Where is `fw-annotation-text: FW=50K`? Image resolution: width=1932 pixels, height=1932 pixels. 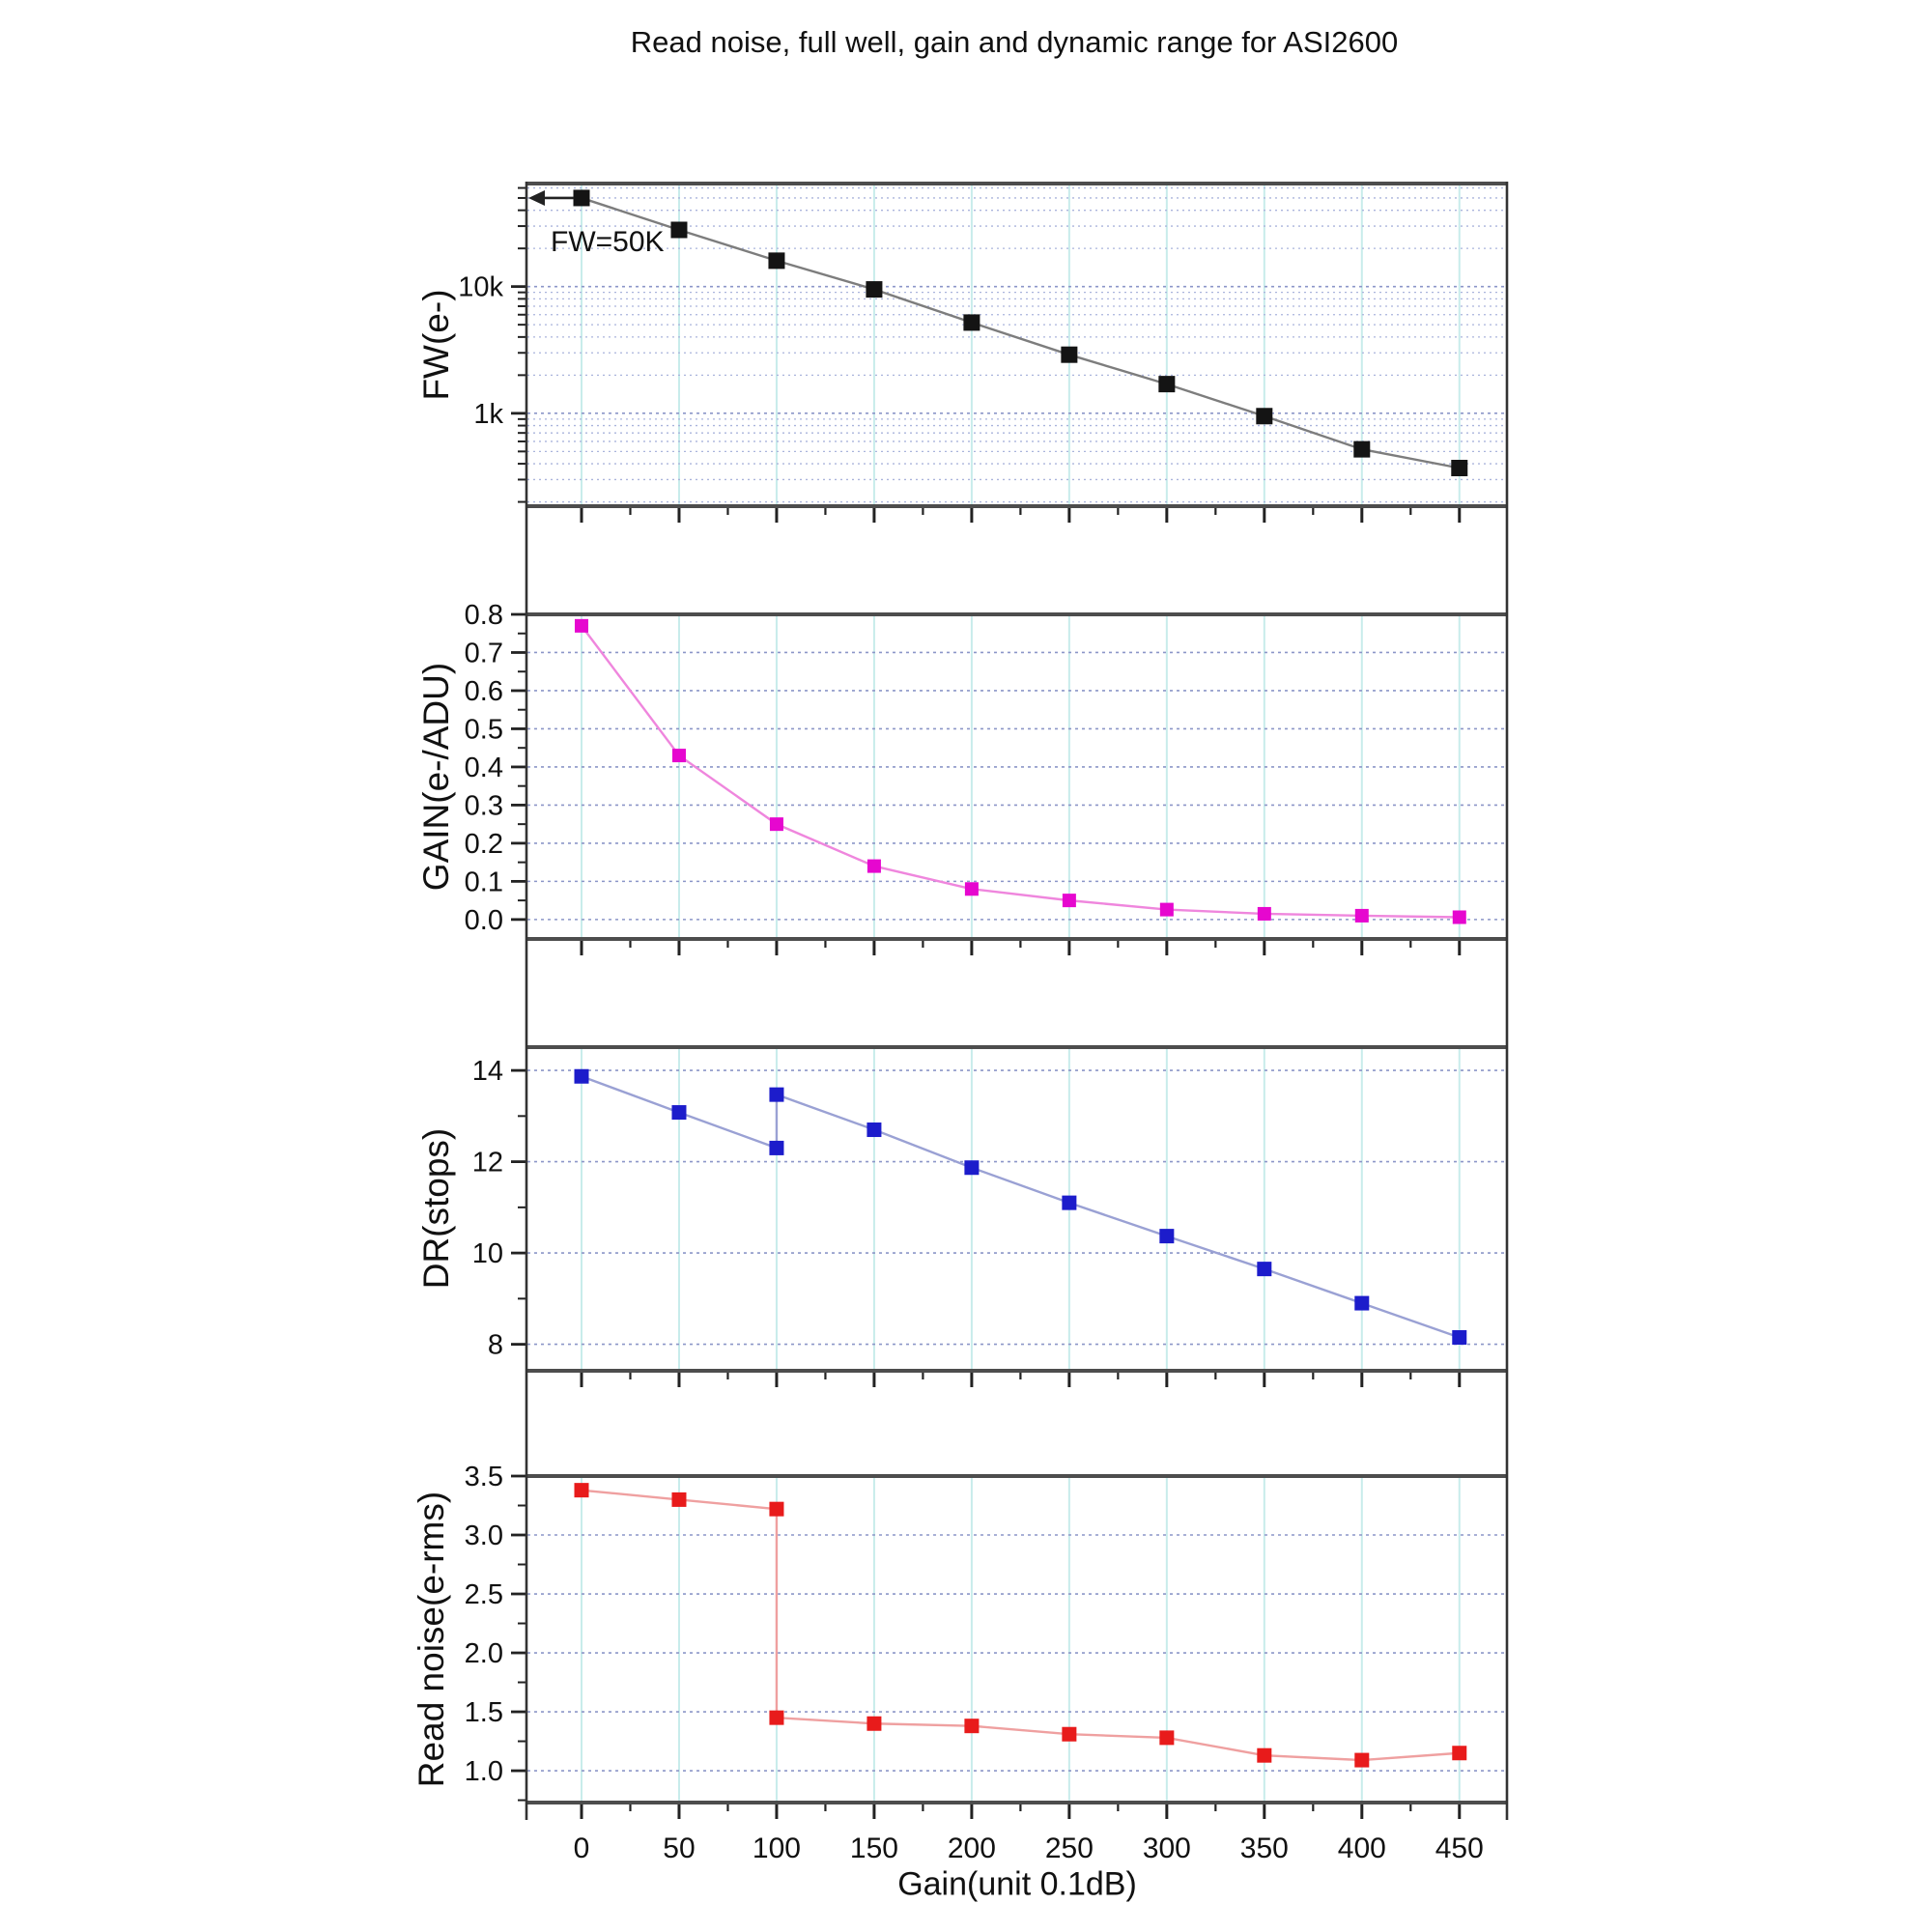 fw-annotation-text: FW=50K is located at coordinates (608, 242).